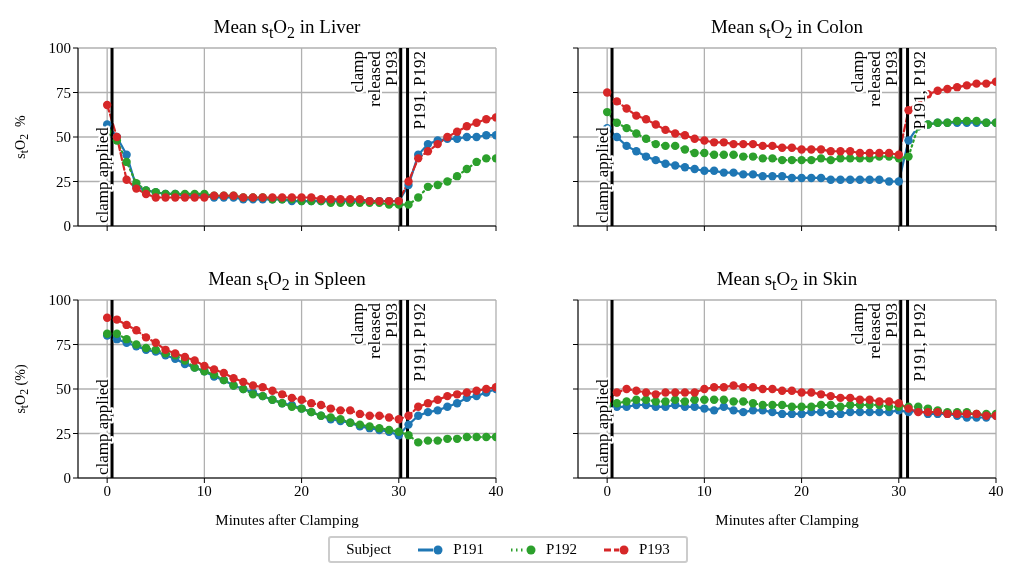 This screenshot has width=1009, height=570. I want to click on legend-title: Subject, so click(369, 549).